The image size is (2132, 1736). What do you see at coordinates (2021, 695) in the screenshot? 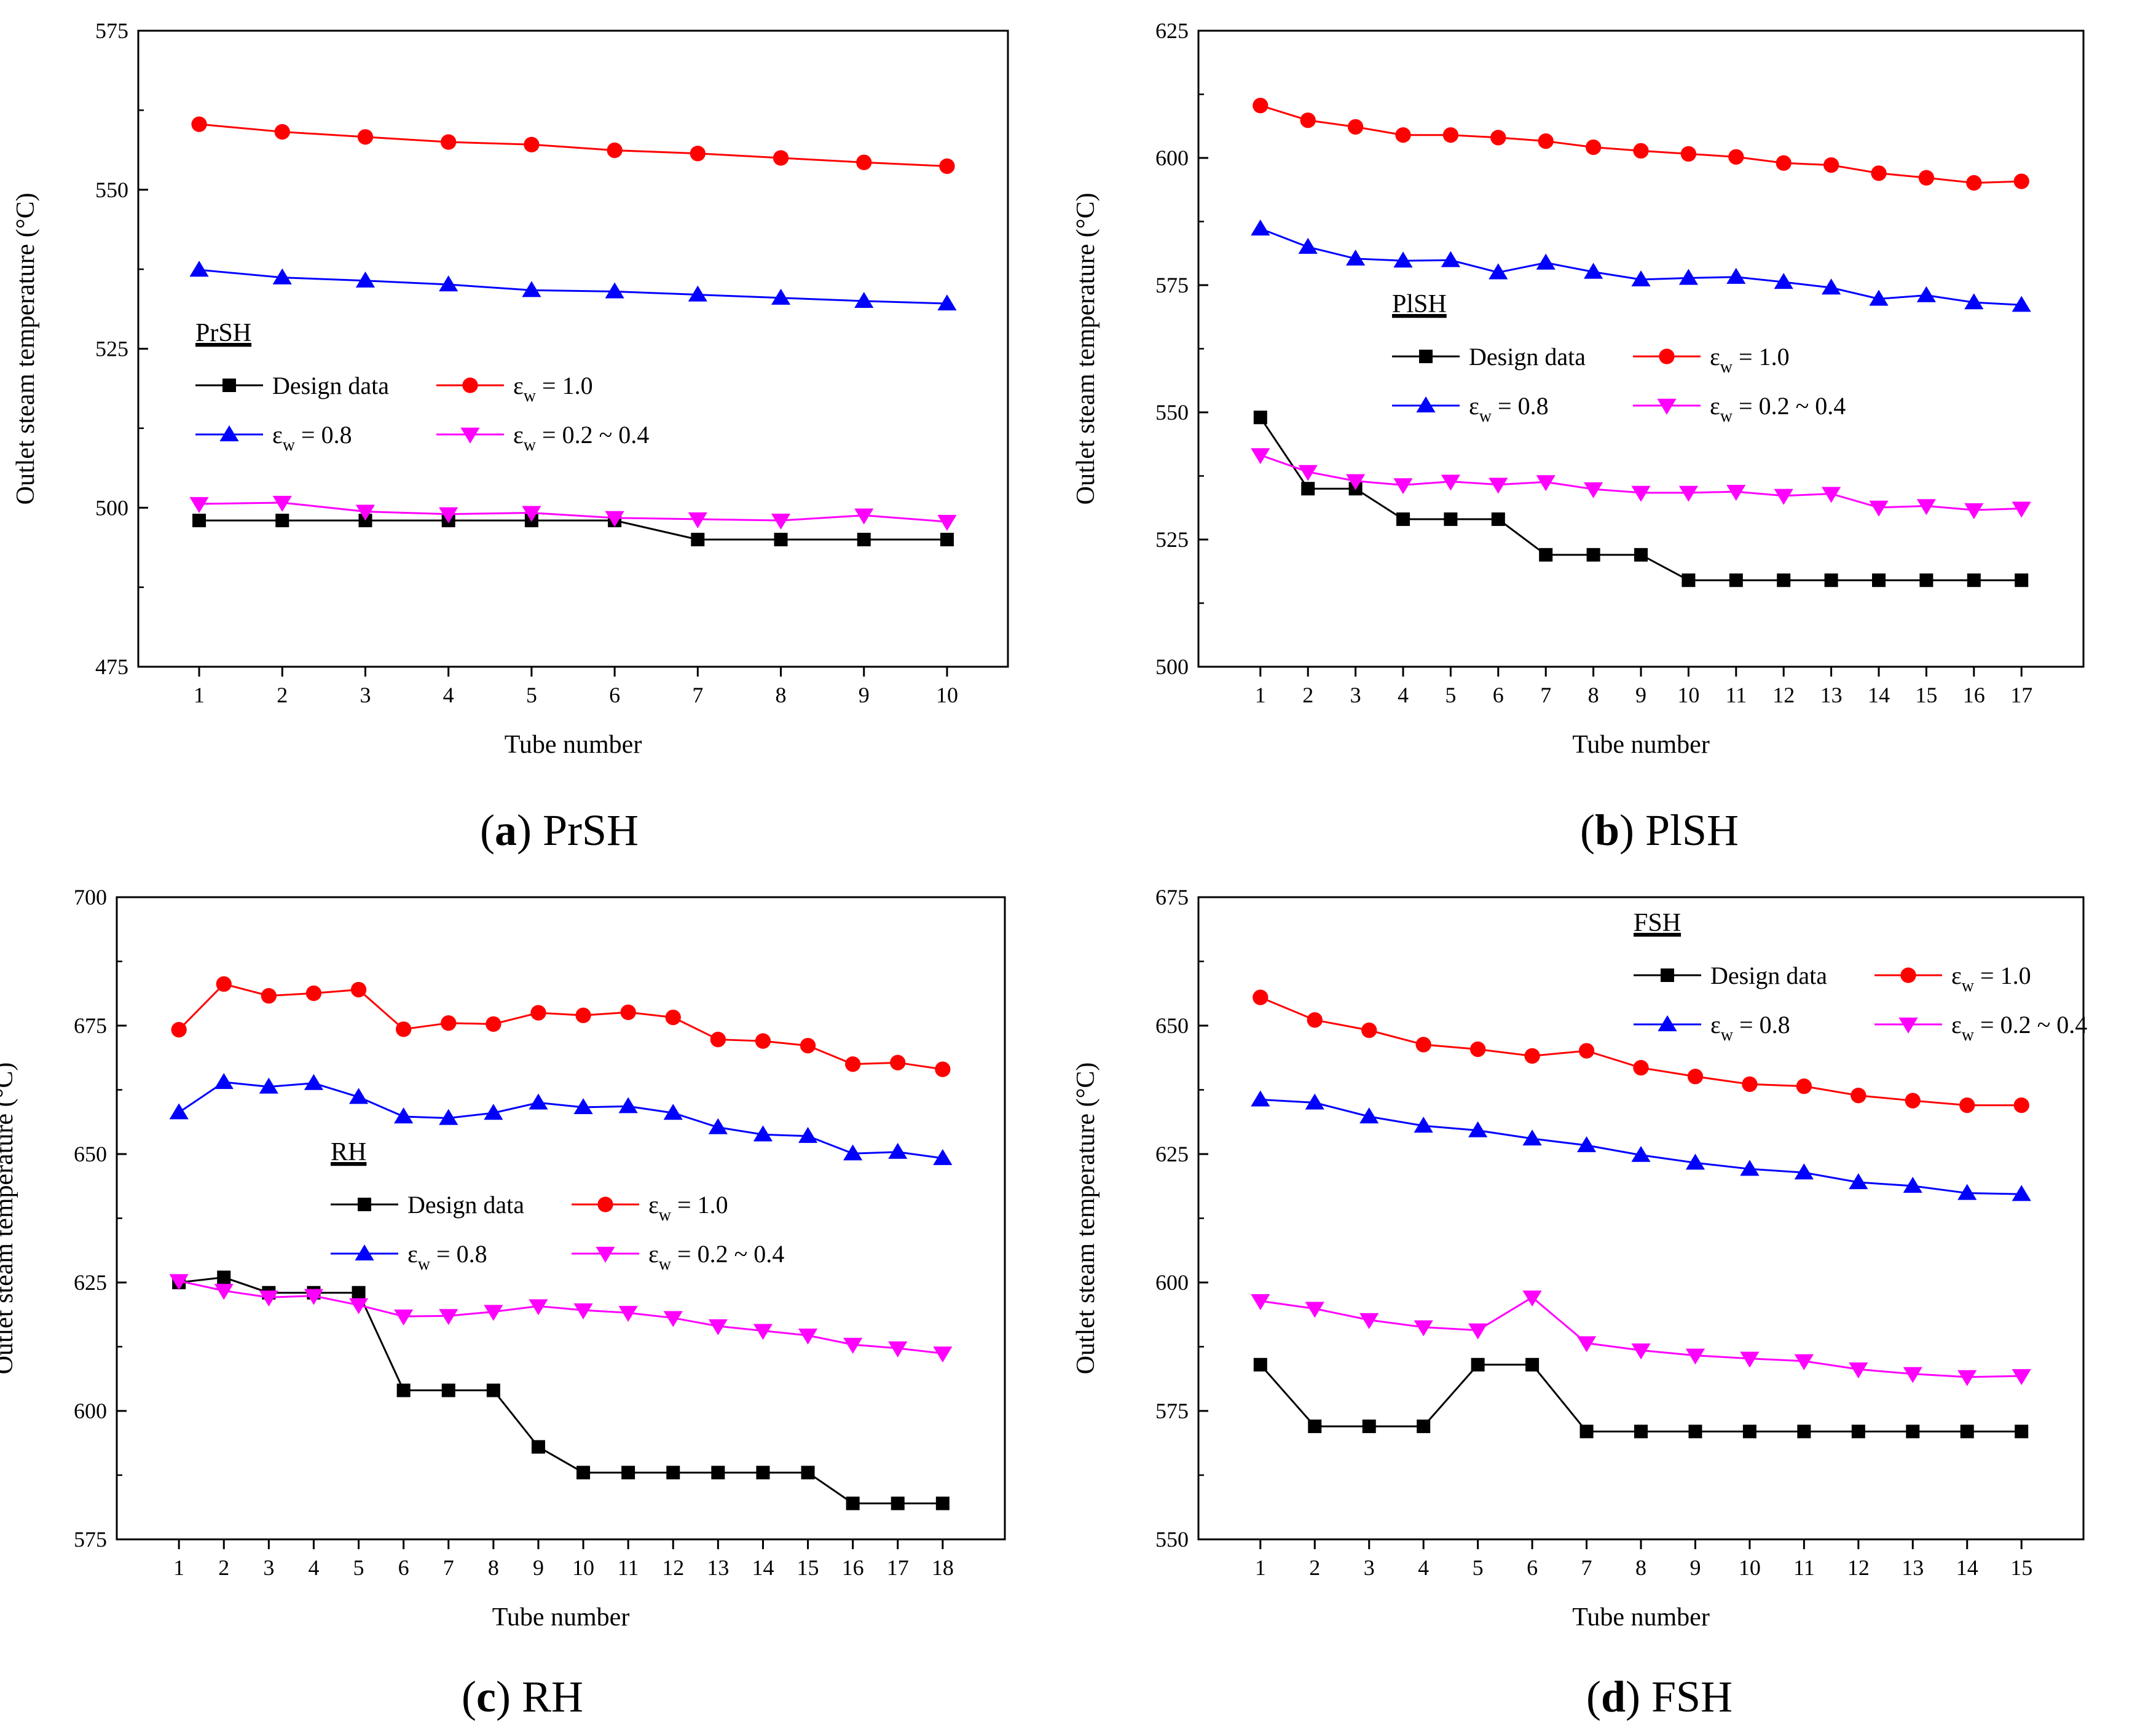
I see `x-tick-label: 17` at bounding box center [2021, 695].